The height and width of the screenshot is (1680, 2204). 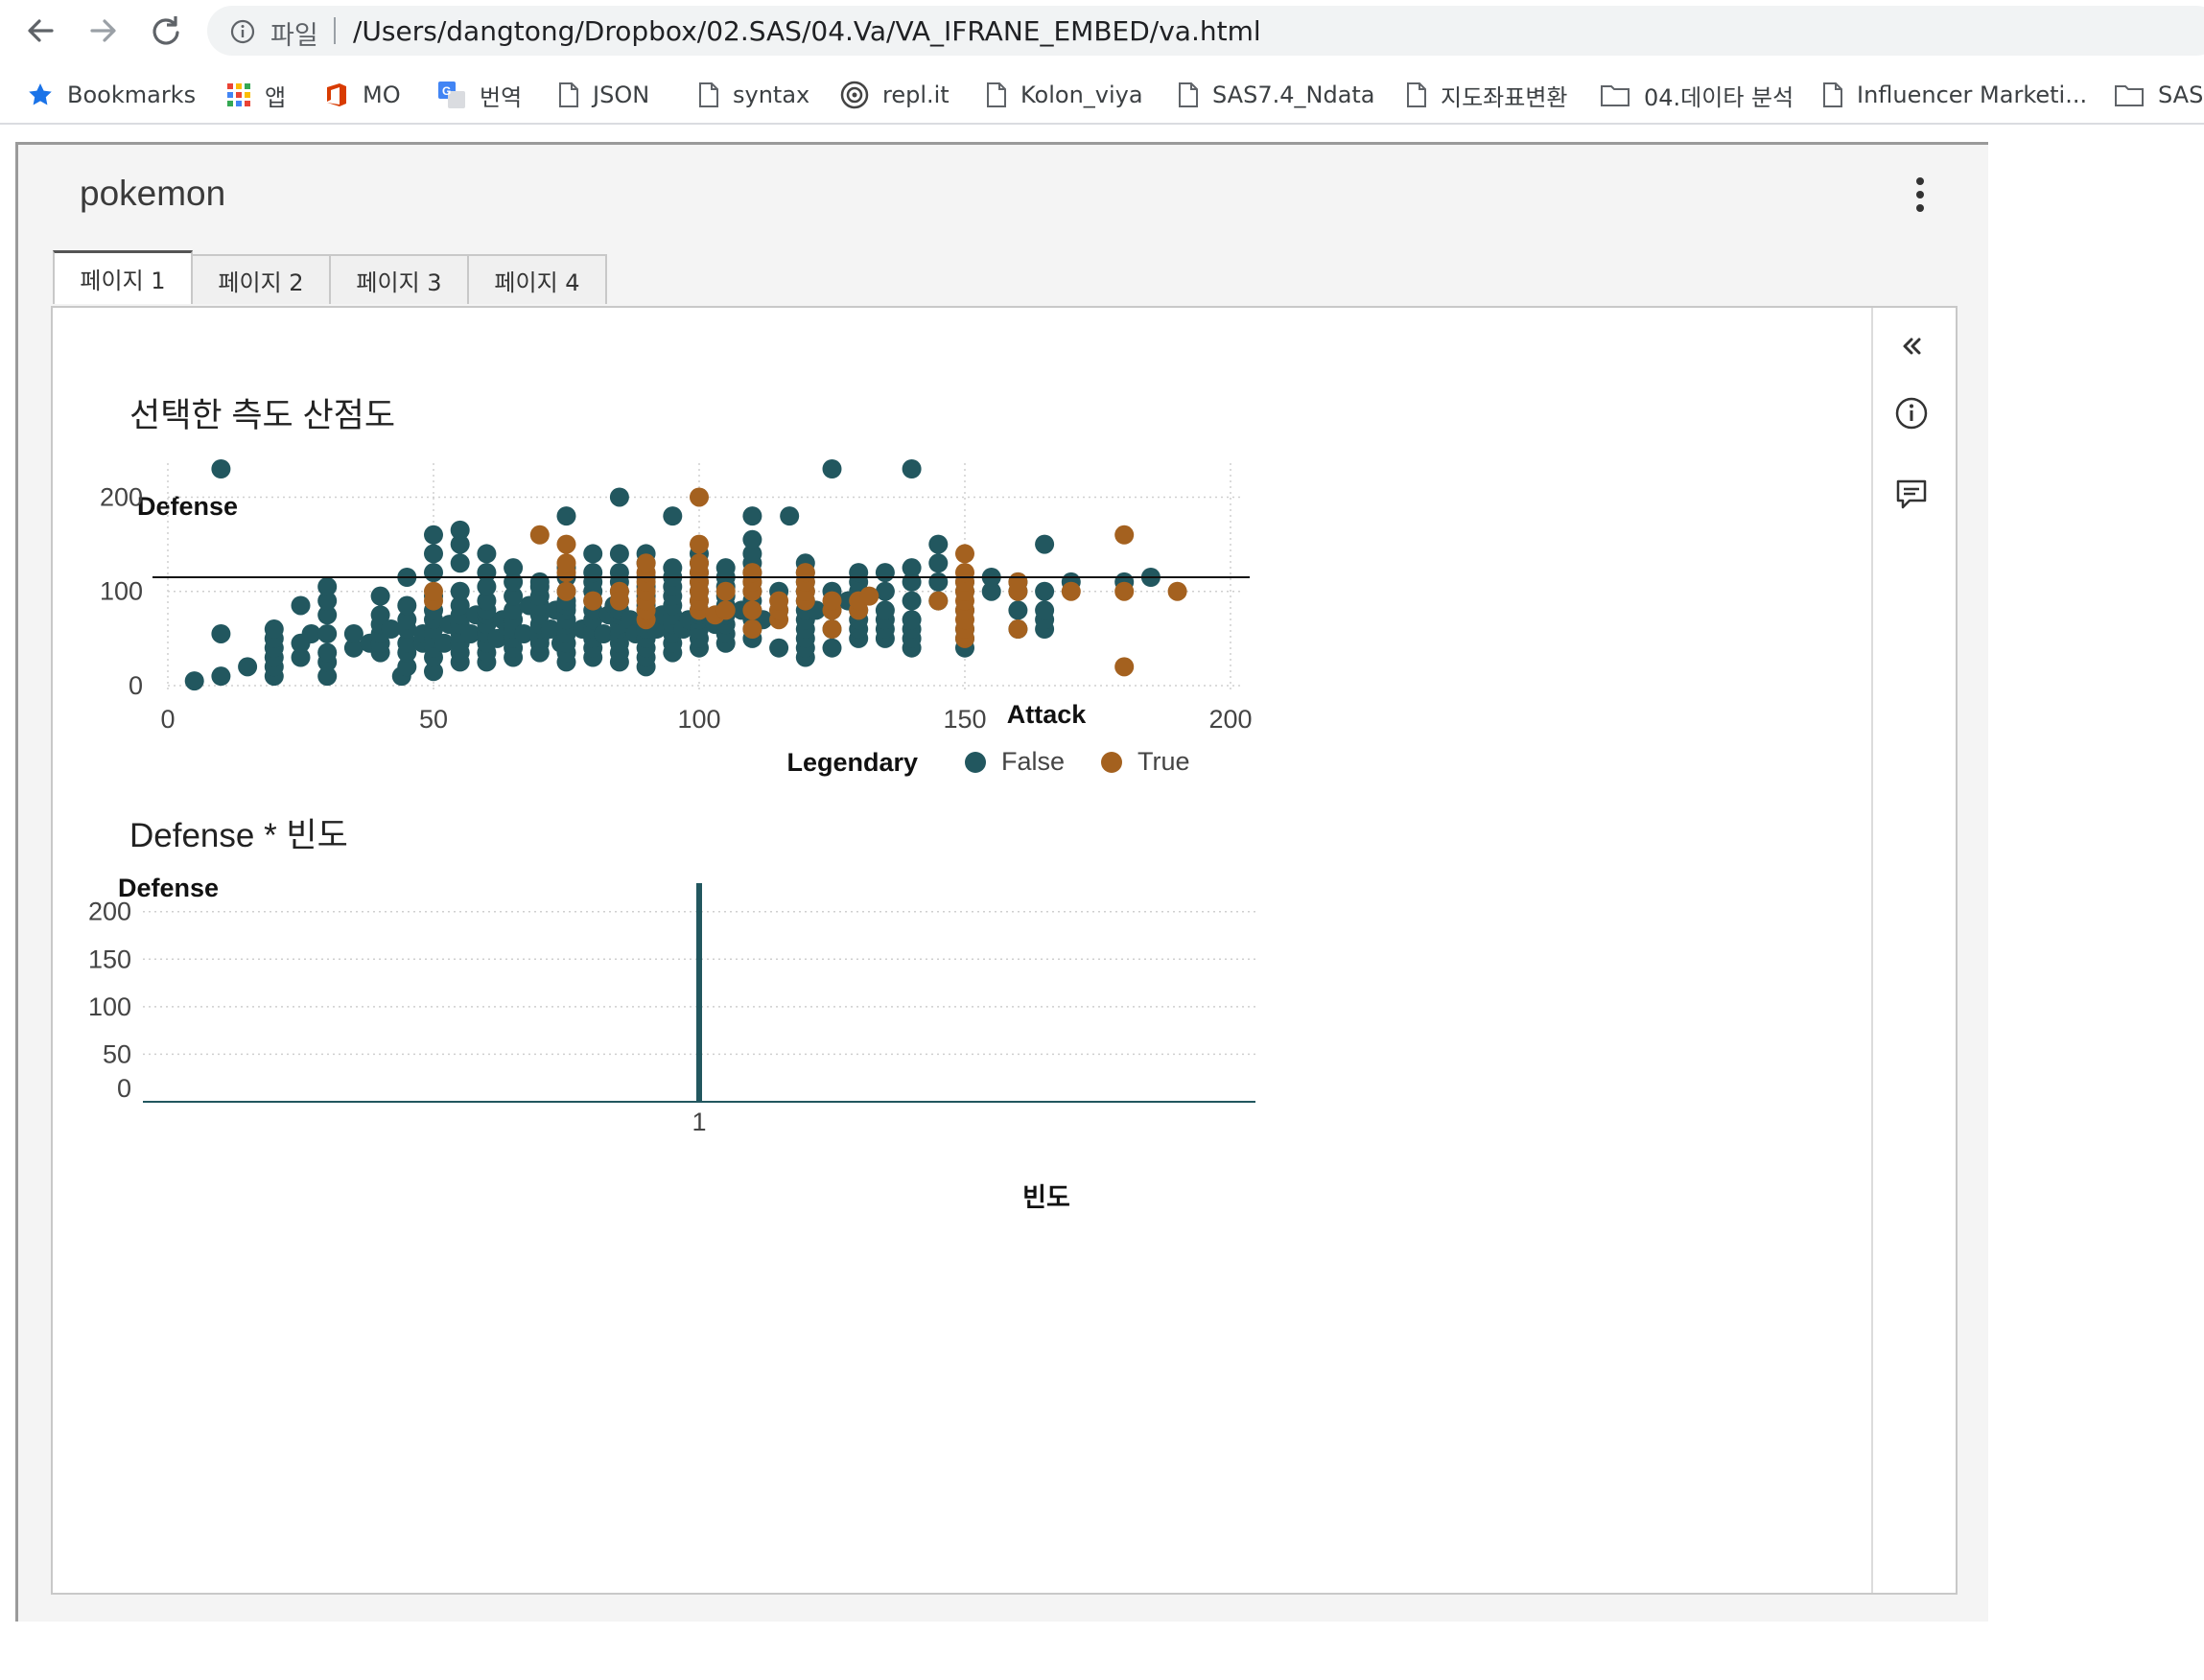 I want to click on bookmark-sas: SAS, so click(x=2158, y=95).